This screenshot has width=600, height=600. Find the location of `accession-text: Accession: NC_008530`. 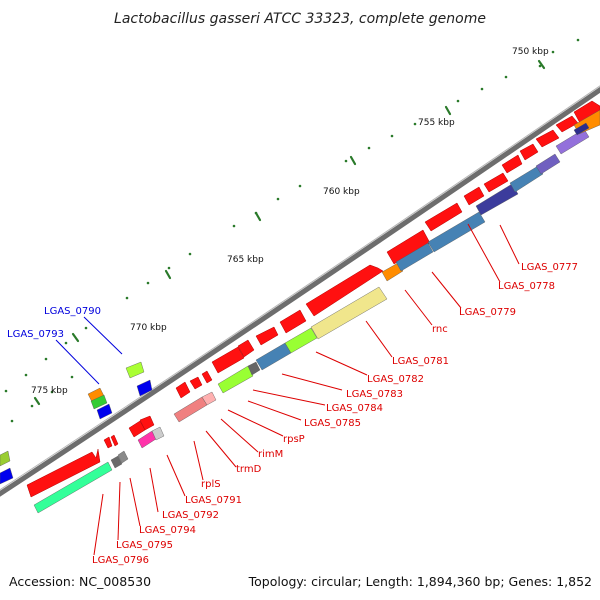

accession-text: Accession: NC_008530 is located at coordinates (80, 581).